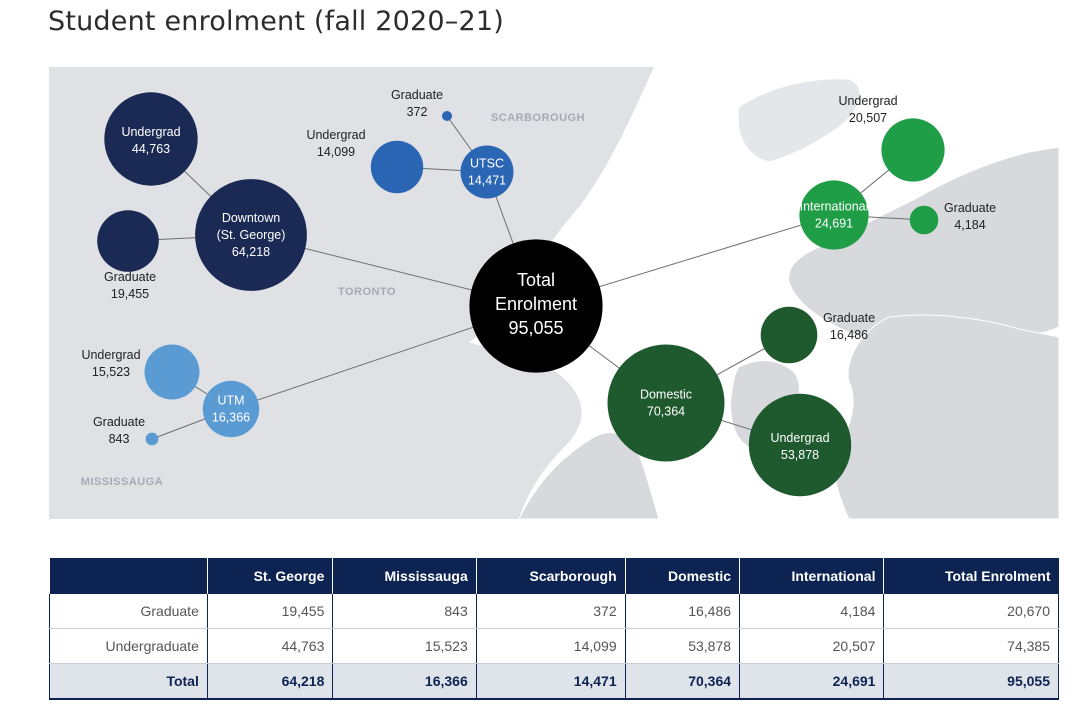  Describe the element at coordinates (128, 611) in the screenshot. I see `table-cell: Graduate` at that location.